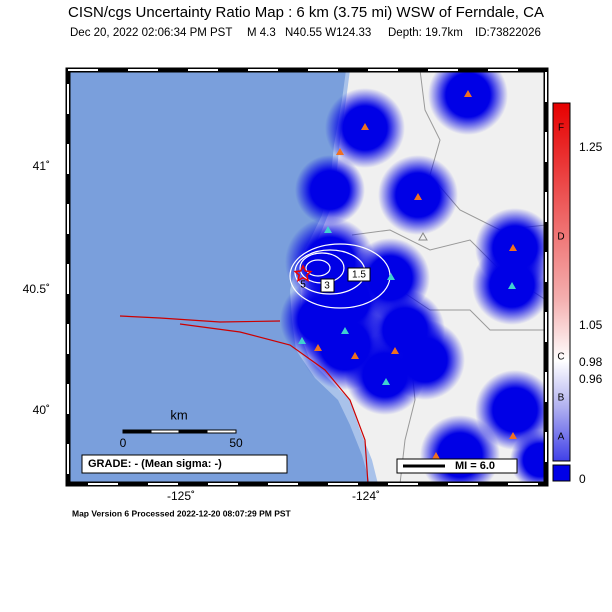 Image resolution: width=612 pixels, height=612 pixels. I want to click on contour-label: 1.5, so click(359, 275).